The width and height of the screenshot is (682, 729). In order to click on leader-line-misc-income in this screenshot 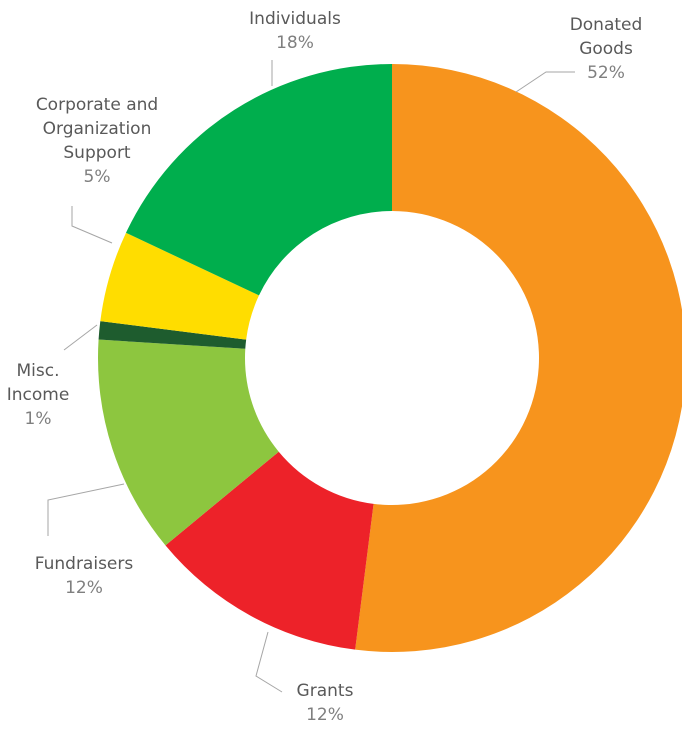, I will do `click(80, 337)`.